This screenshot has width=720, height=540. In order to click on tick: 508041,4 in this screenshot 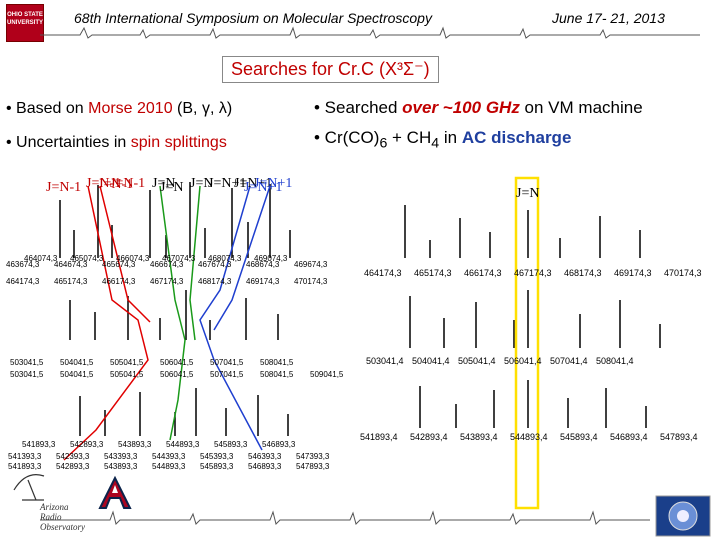, I will do `click(615, 361)`.